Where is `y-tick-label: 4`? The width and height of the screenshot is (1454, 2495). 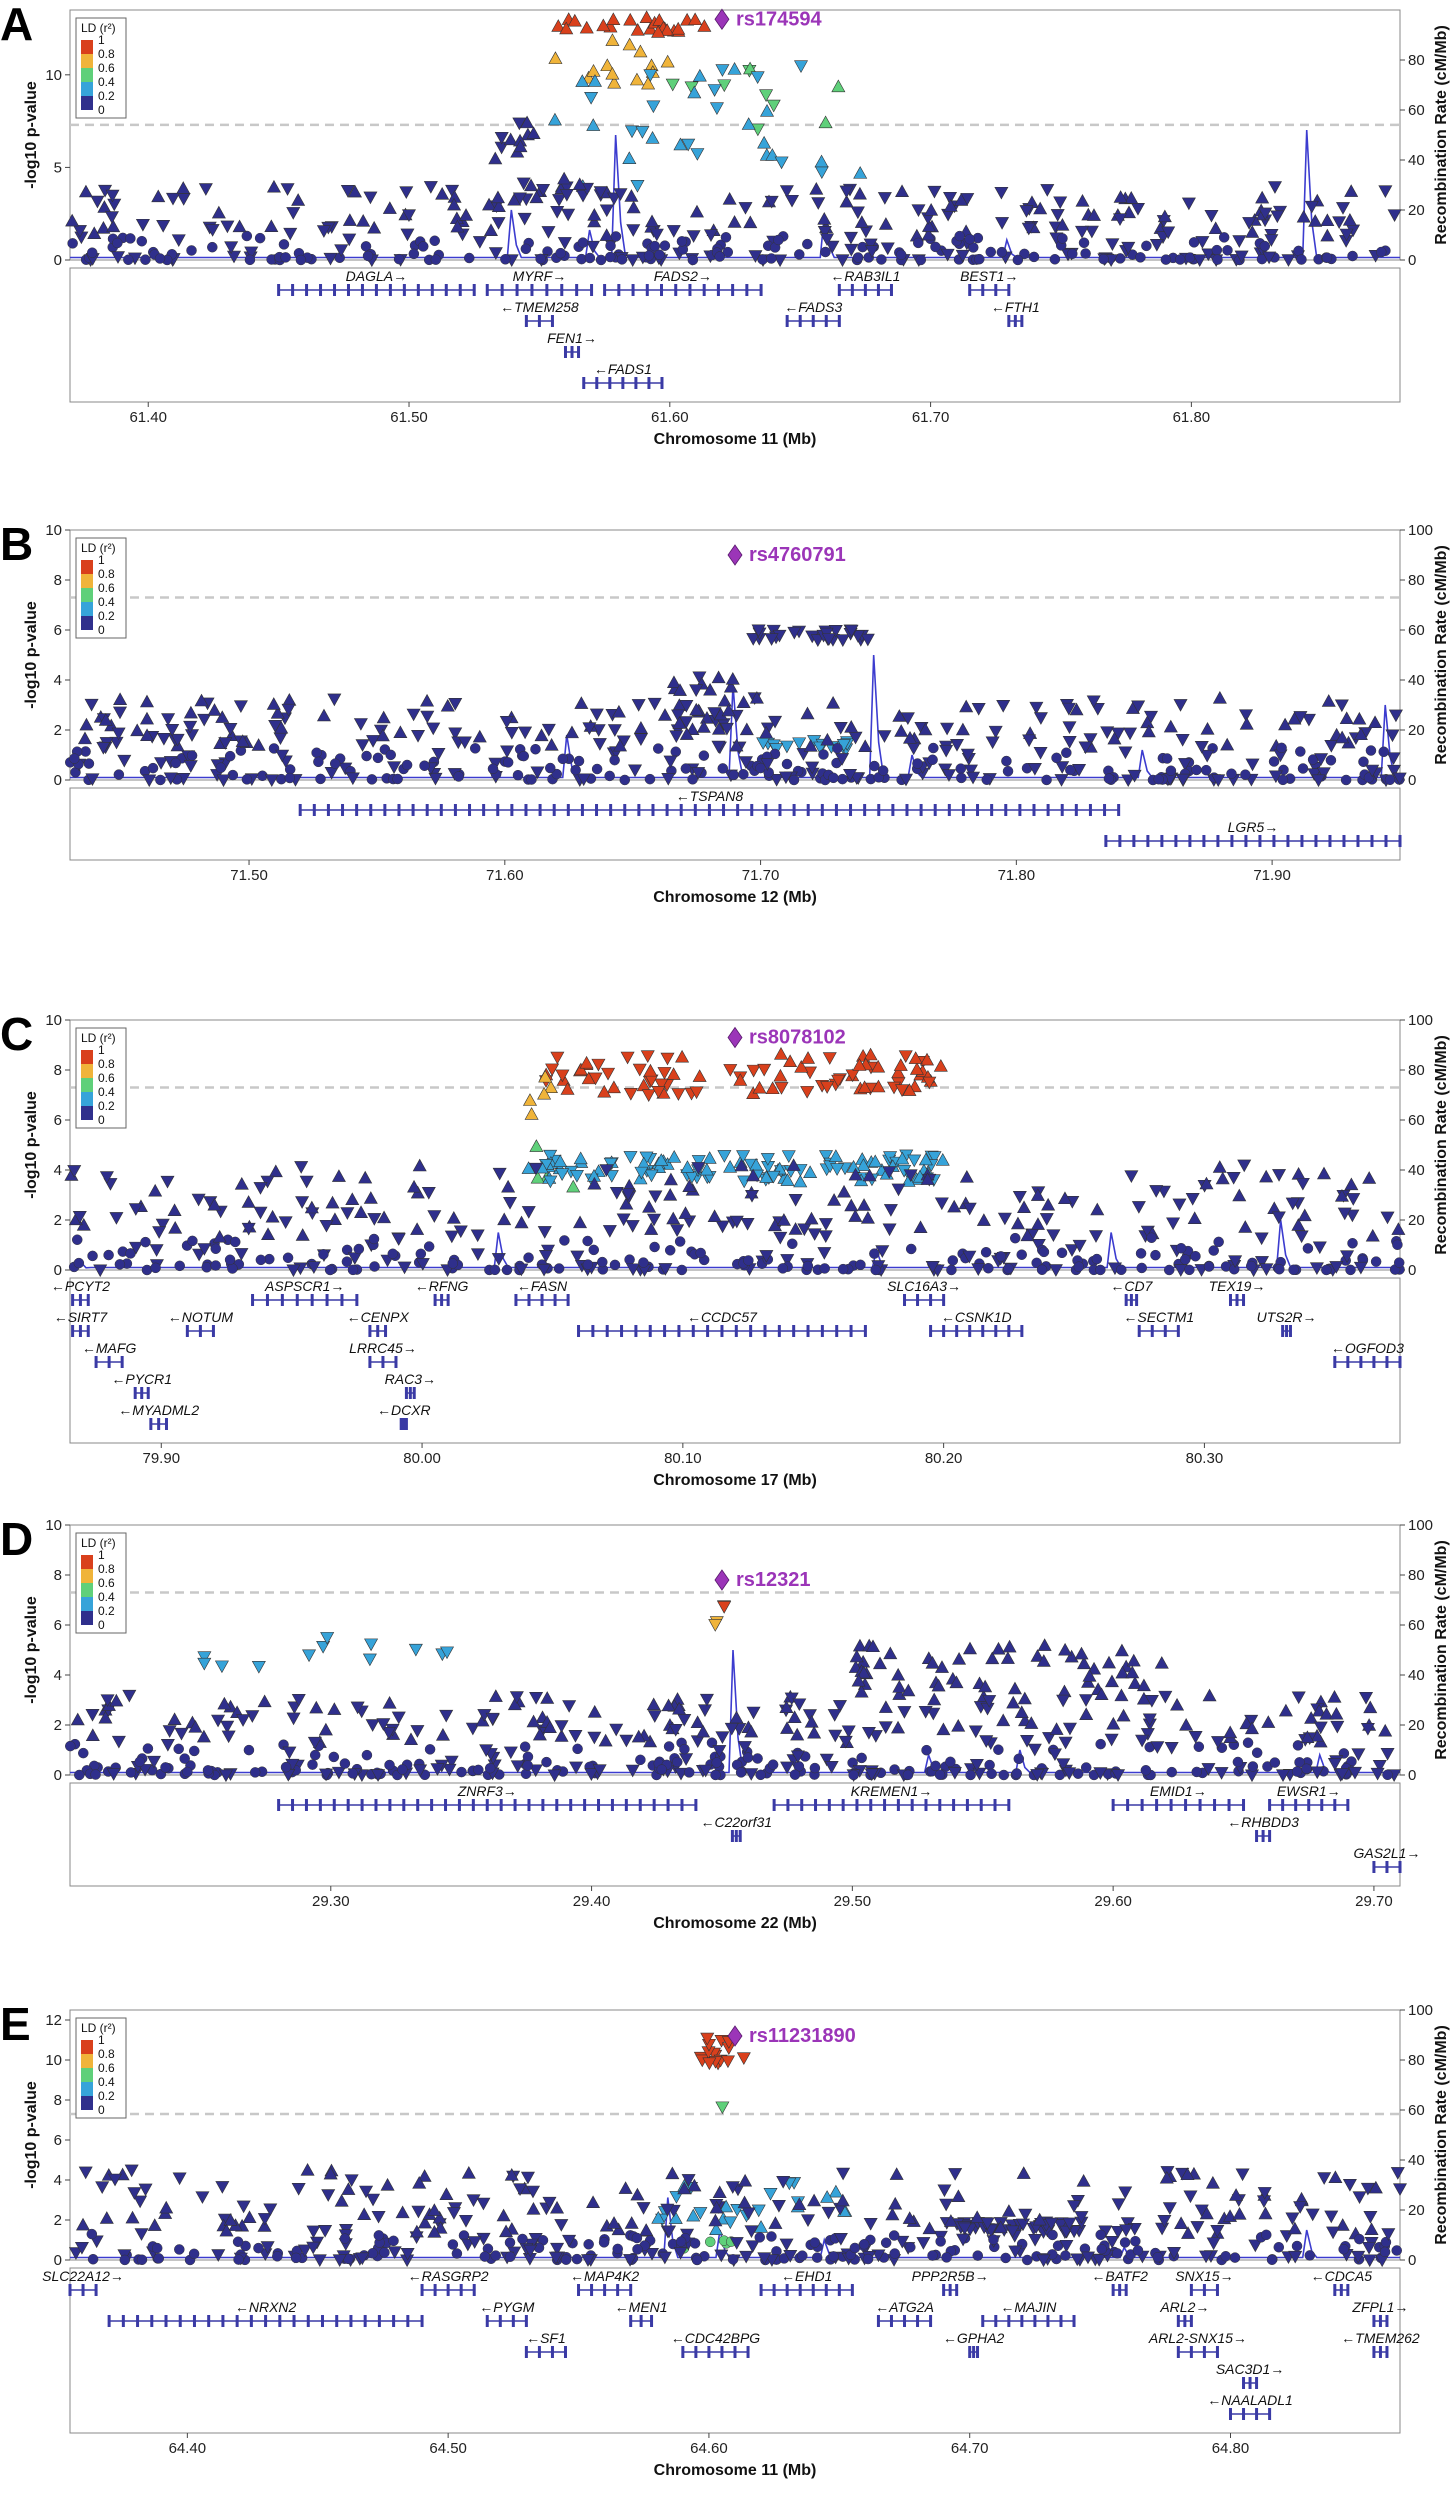
y-tick-label: 4 is located at coordinates (58, 1675).